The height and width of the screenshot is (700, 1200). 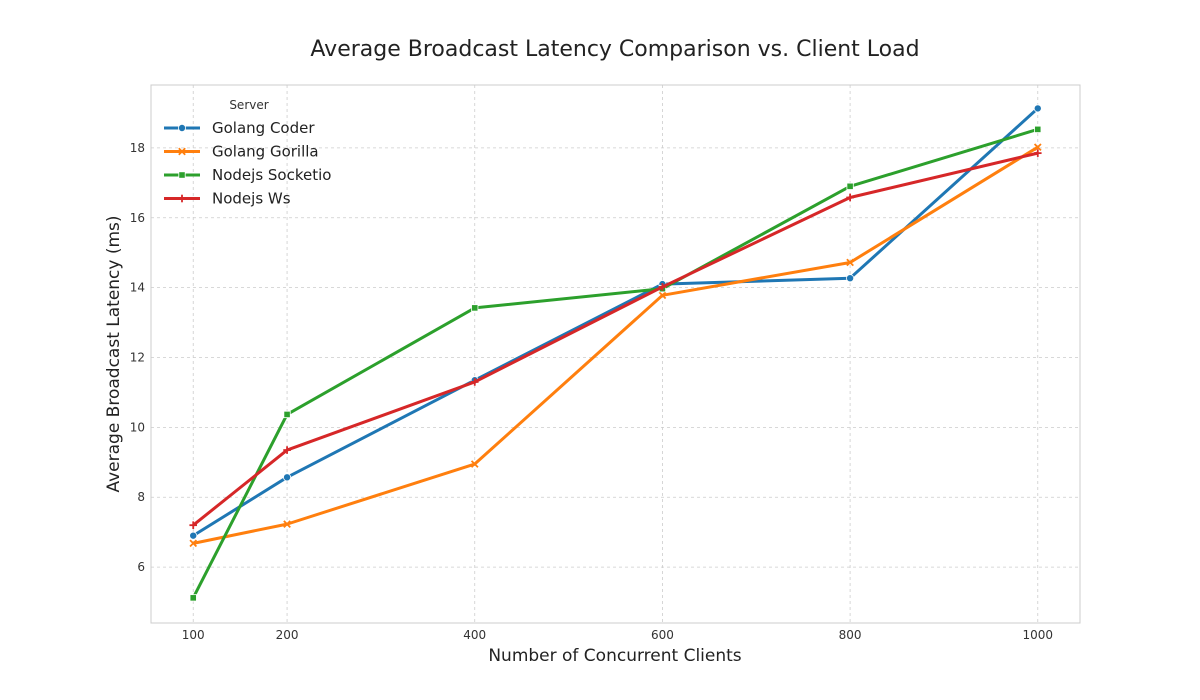 I want to click on x-tick-label: 400, so click(x=474, y=635).